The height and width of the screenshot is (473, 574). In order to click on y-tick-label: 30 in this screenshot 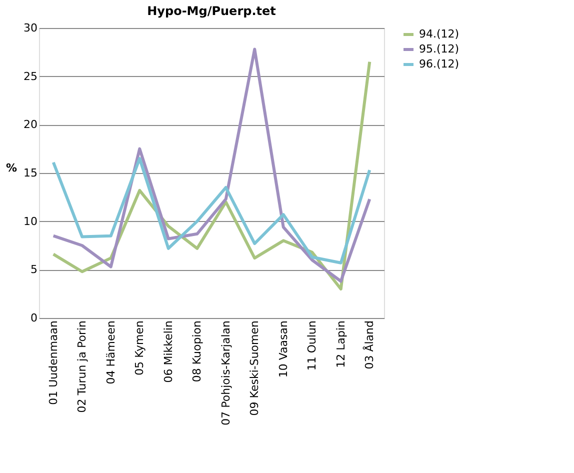, I will do `click(31, 28)`.